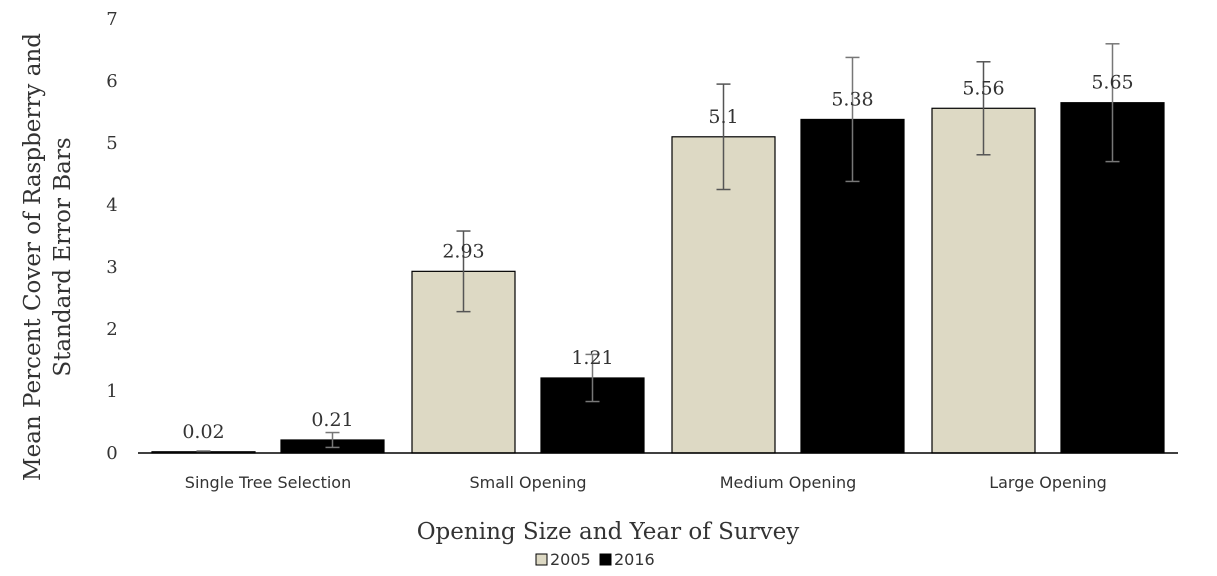 The width and height of the screenshot is (1217, 576). I want to click on data-label-2005-2: 5.1, so click(723, 117).